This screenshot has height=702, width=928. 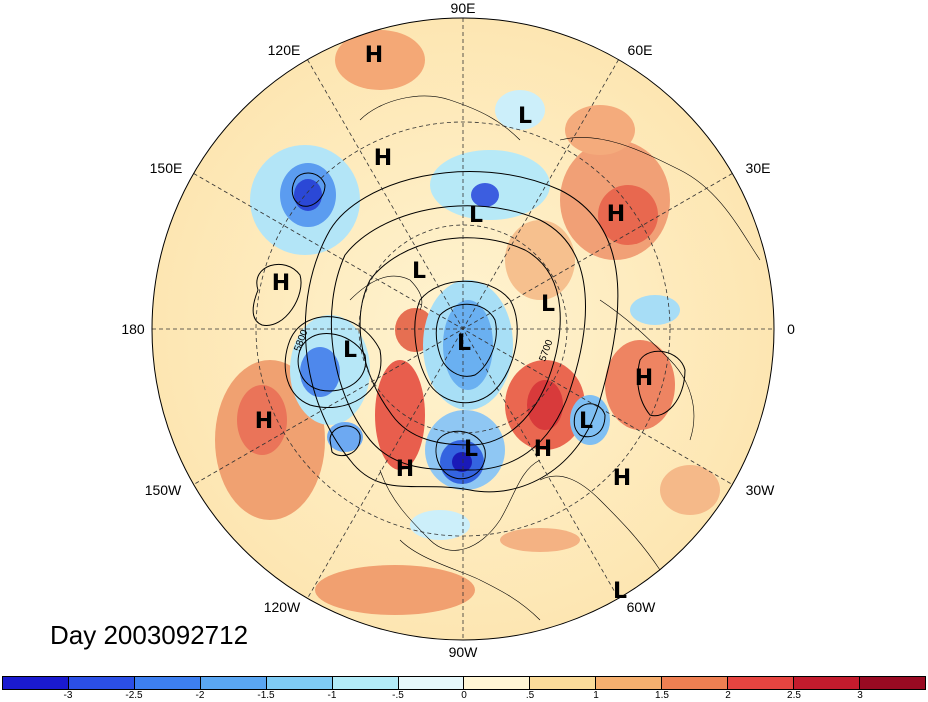 What do you see at coordinates (761, 490) in the screenshot?
I see `lon-label-30w: 30W` at bounding box center [761, 490].